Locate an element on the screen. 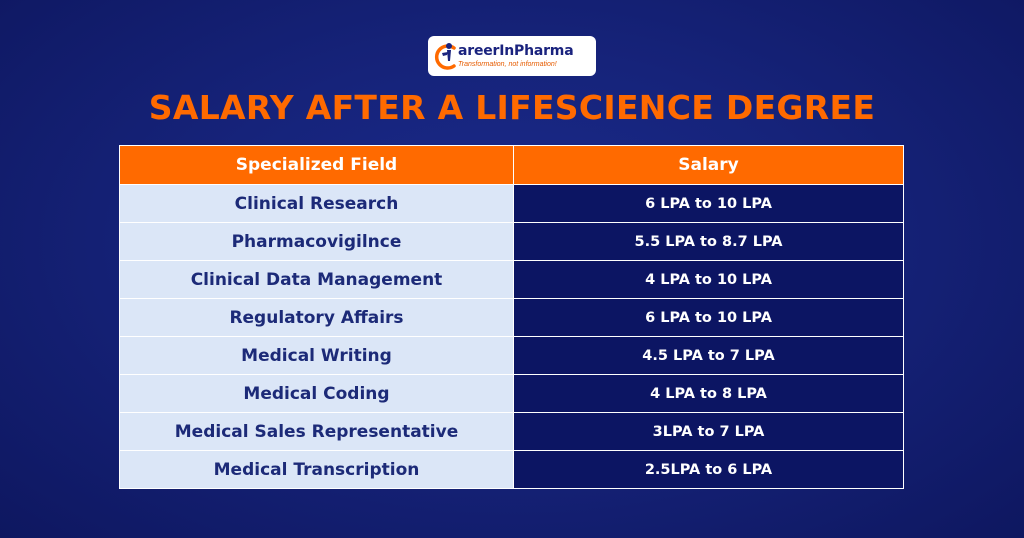  logo-tagline: Transformation, not information! is located at coordinates (507, 64).